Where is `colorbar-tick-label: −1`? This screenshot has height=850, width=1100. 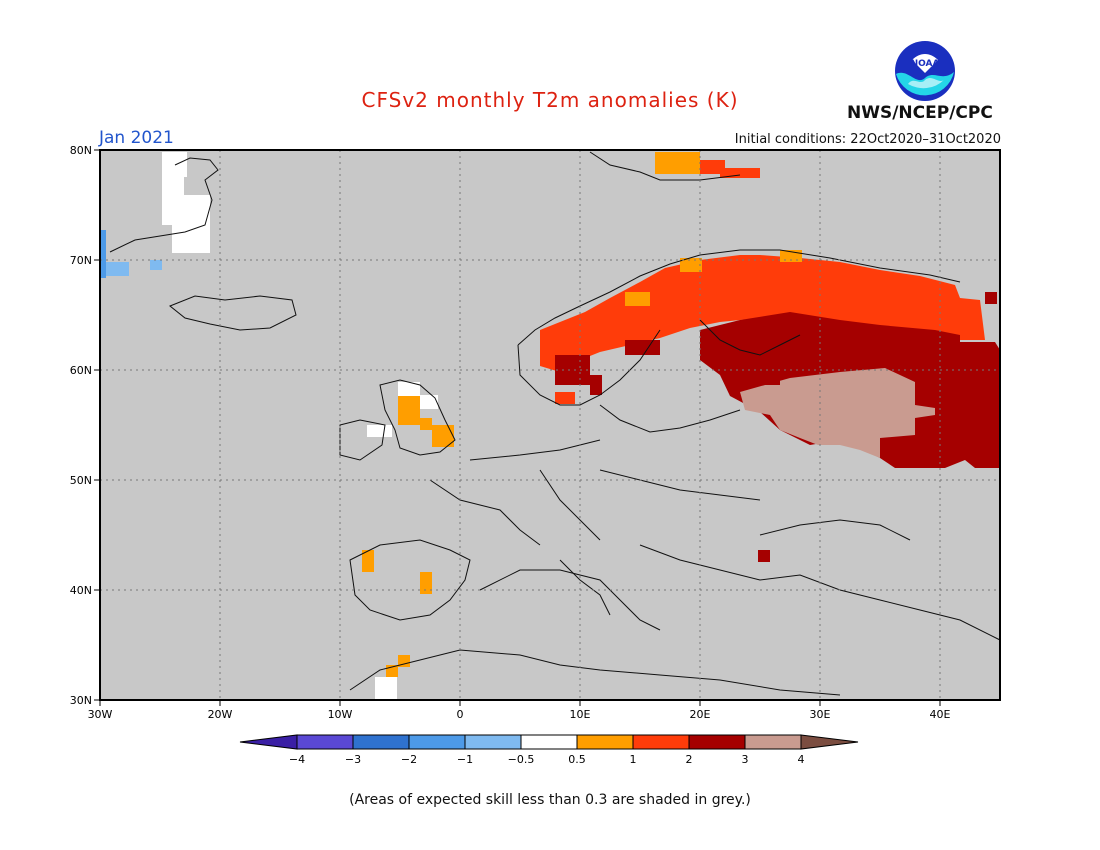 colorbar-tick-label: −1 is located at coordinates (465, 759).